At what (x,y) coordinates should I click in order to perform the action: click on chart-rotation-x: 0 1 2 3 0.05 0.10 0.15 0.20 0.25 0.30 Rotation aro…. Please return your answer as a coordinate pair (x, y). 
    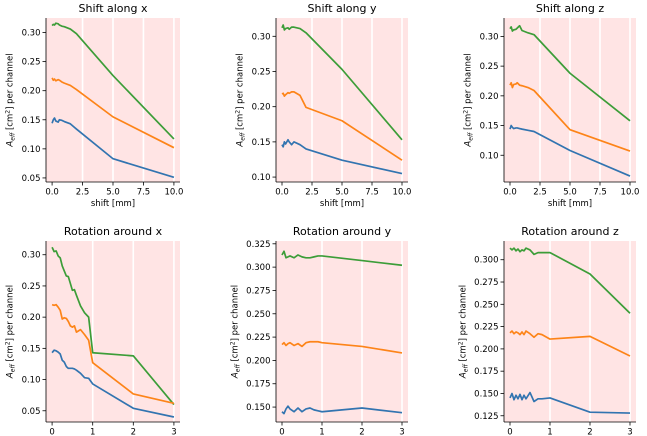
    Looking at the image, I should click on (92, 330).